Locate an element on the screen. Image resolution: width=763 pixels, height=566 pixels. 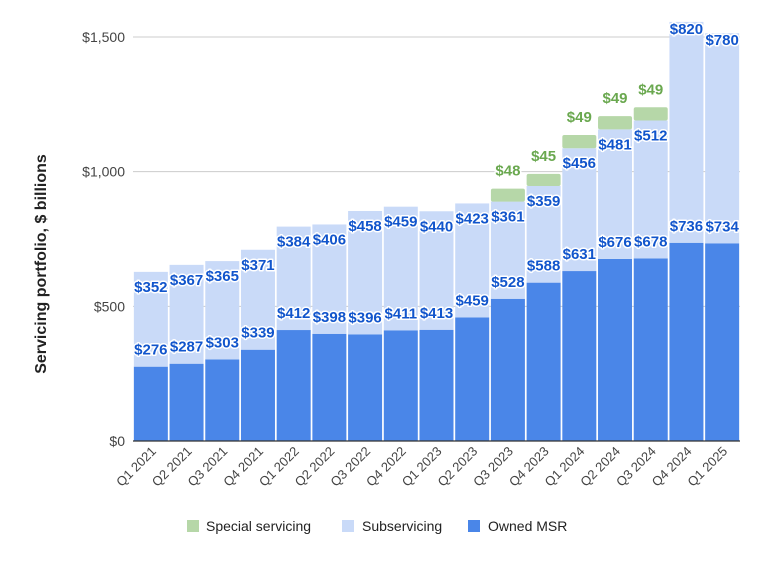
y-tick-label: $500 is located at coordinates (109, 306).